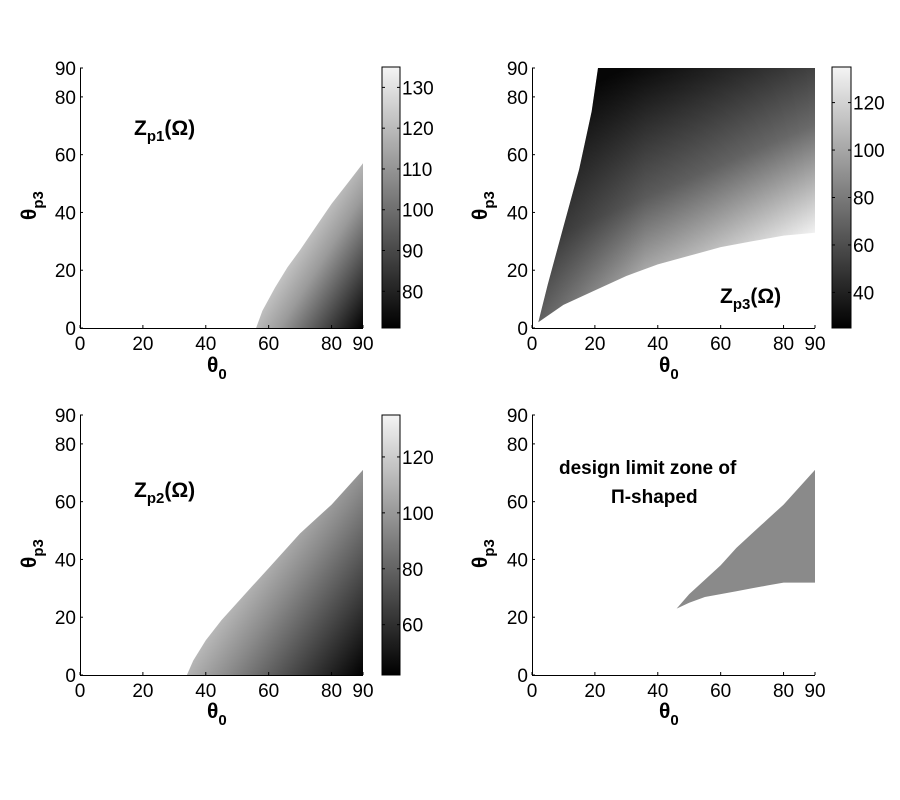 The image size is (900, 800). Describe the element at coordinates (217, 714) in the screenshot. I see `zp2-xlabel: θ0` at that location.